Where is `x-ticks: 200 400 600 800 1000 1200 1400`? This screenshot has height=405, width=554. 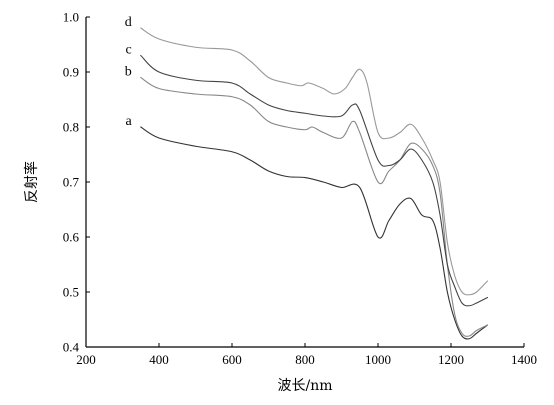 x-ticks: 200 400 600 800 1000 1200 1400 is located at coordinates (306, 355).